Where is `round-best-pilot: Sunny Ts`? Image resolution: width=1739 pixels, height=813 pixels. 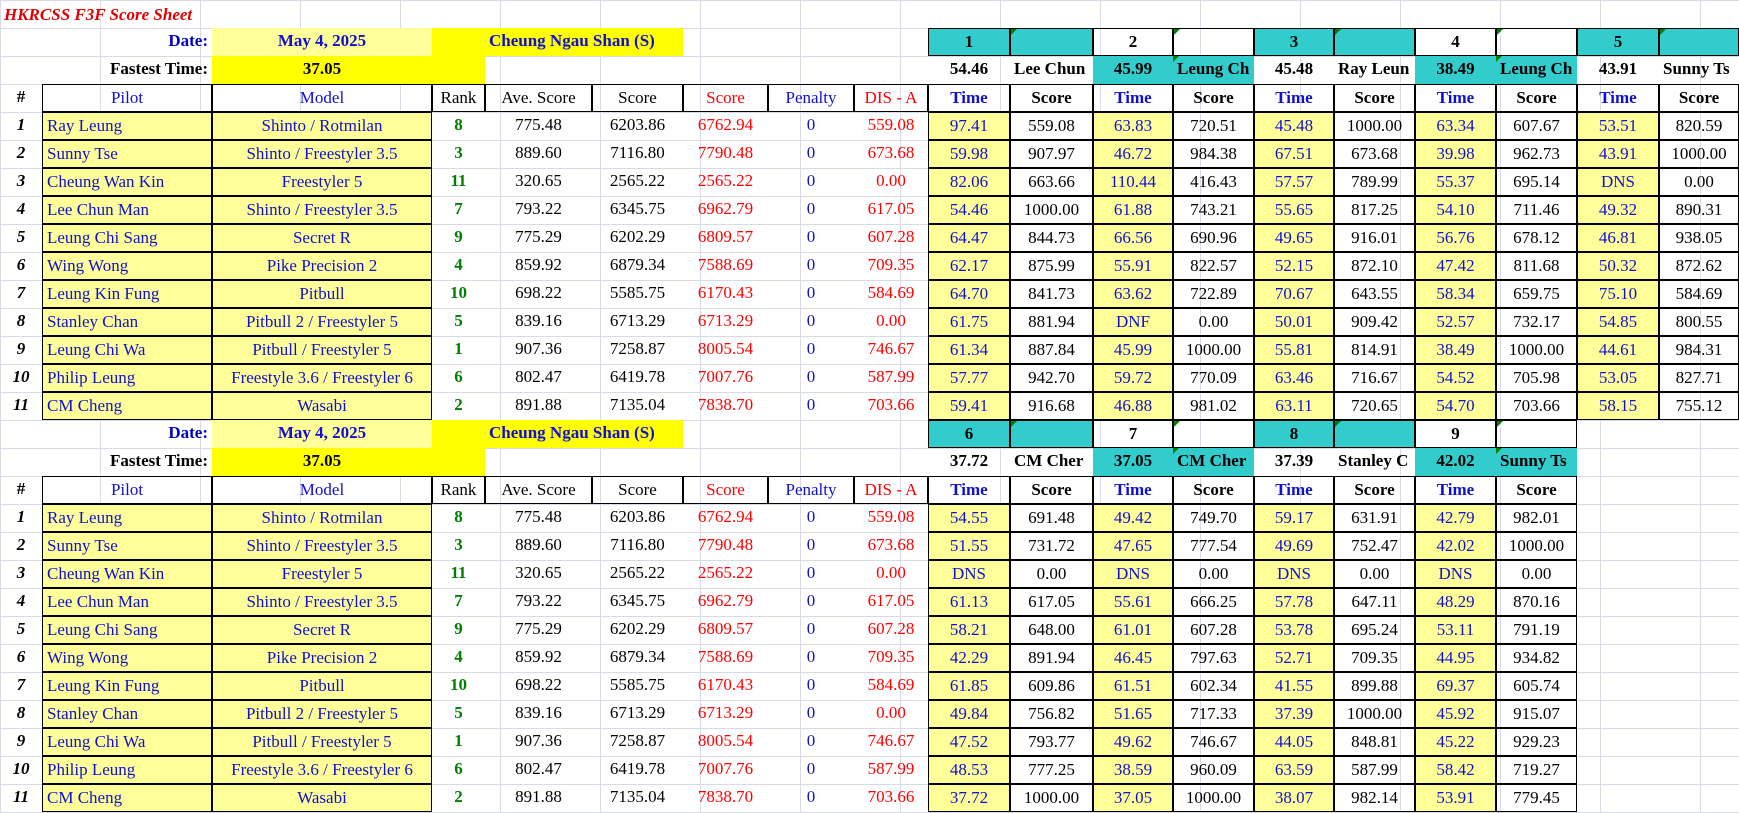 round-best-pilot: Sunny Ts is located at coordinates (1696, 68).